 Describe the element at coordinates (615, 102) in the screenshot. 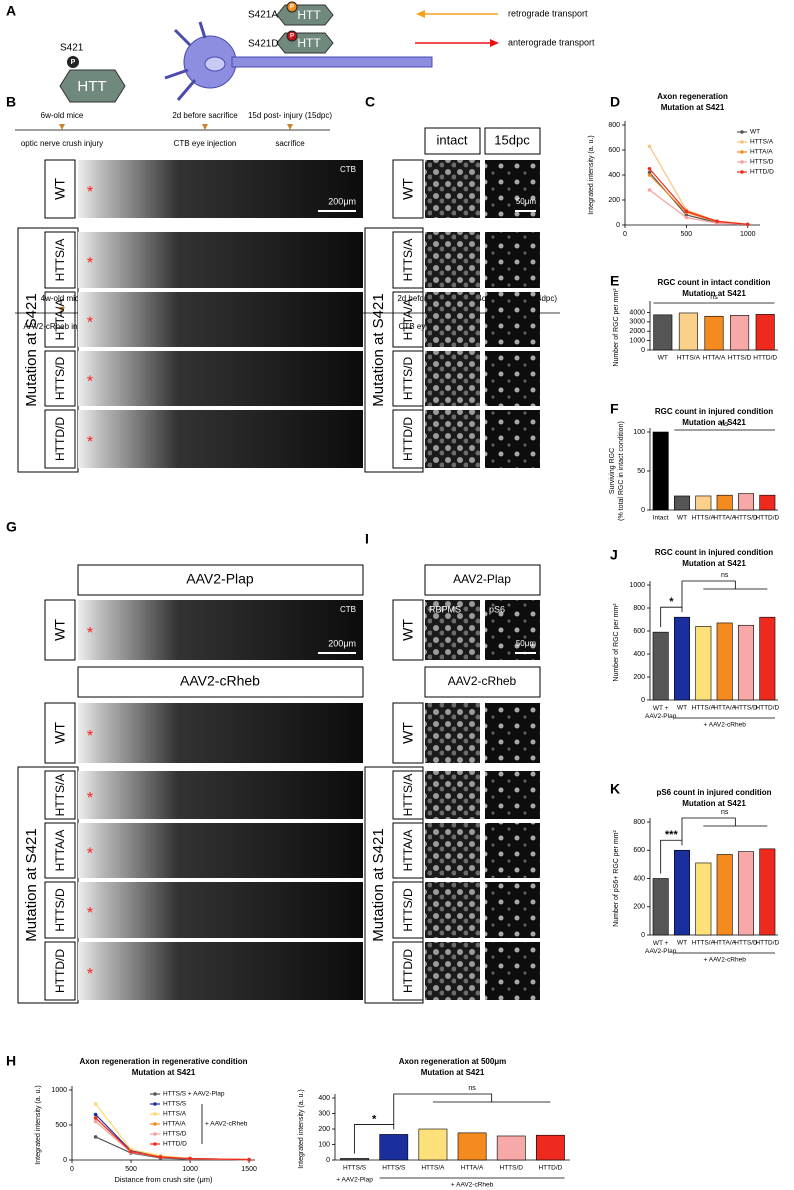

I see `panel-letter: D` at that location.